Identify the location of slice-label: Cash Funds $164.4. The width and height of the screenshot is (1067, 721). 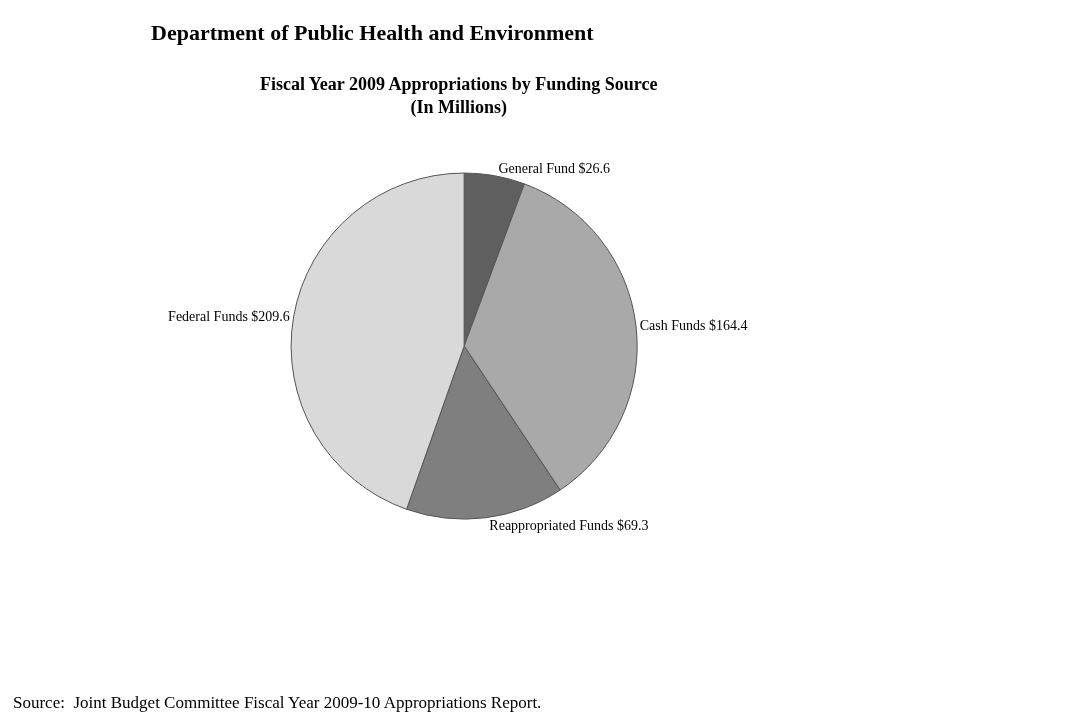
(693, 326).